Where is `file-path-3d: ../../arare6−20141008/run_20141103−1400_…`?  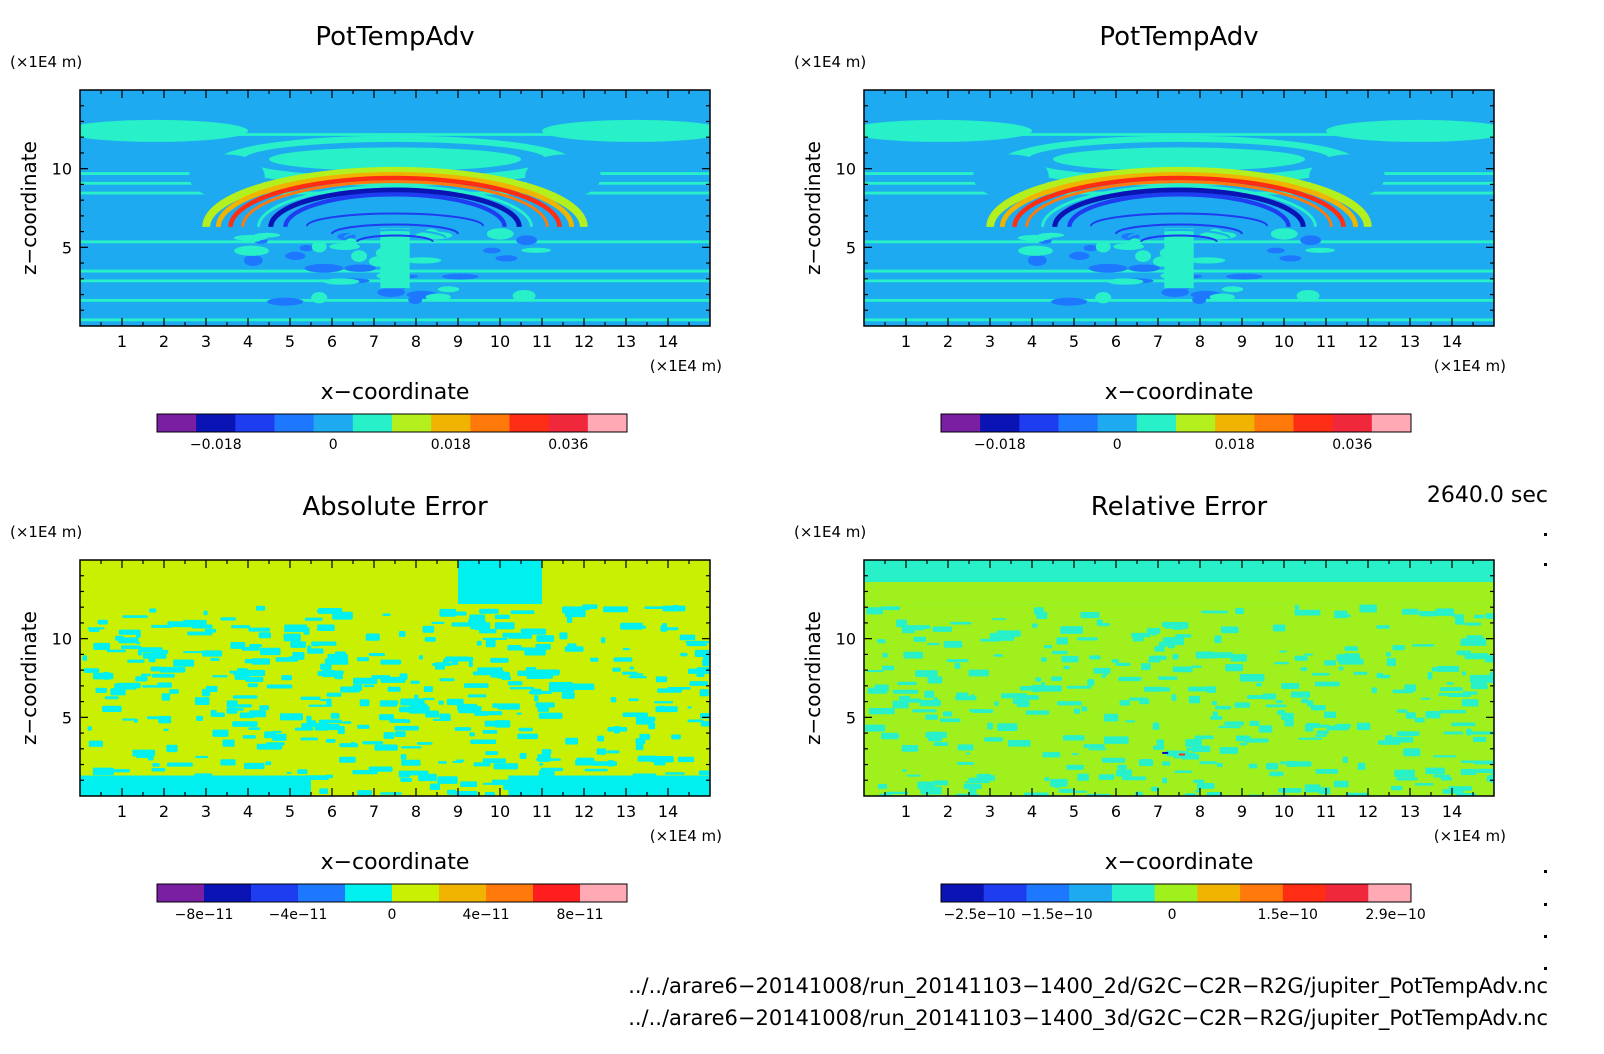
file-path-3d: ../../arare6−20141008/run_20141103−1400_… is located at coordinates (1088, 1018).